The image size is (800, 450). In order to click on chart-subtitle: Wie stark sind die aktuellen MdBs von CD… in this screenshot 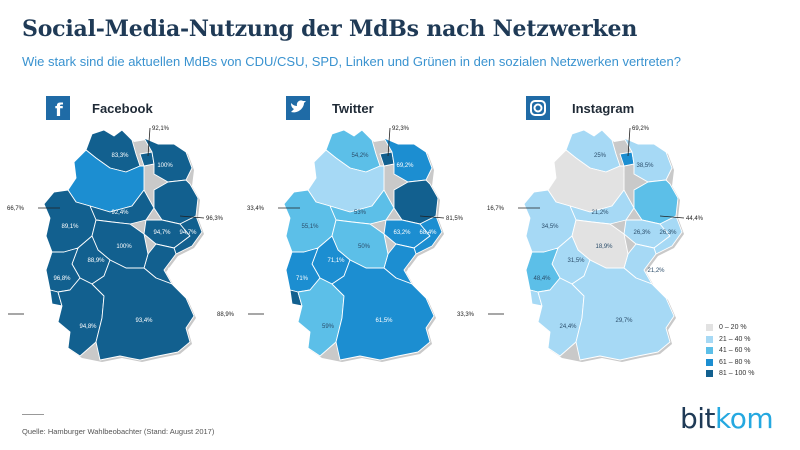, I will do `click(351, 61)`.